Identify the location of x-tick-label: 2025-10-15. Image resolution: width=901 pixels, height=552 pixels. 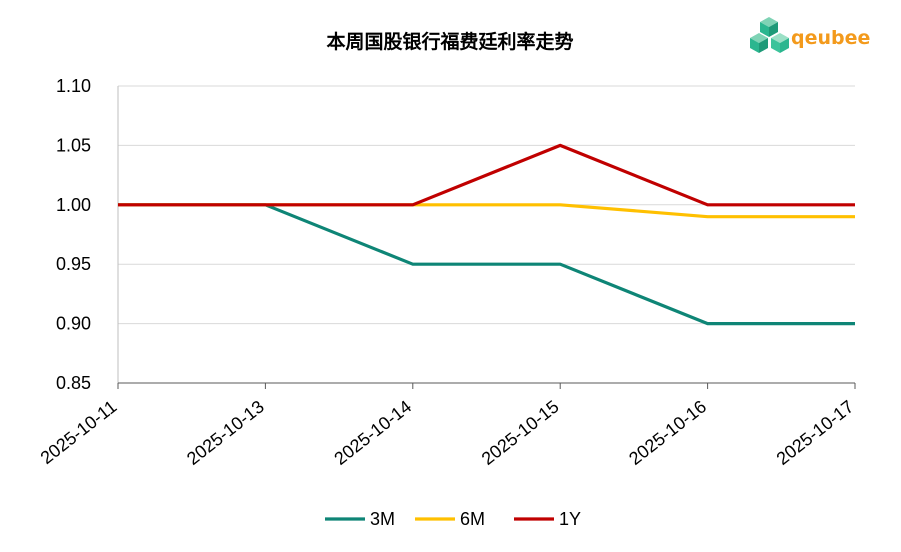
(520, 432).